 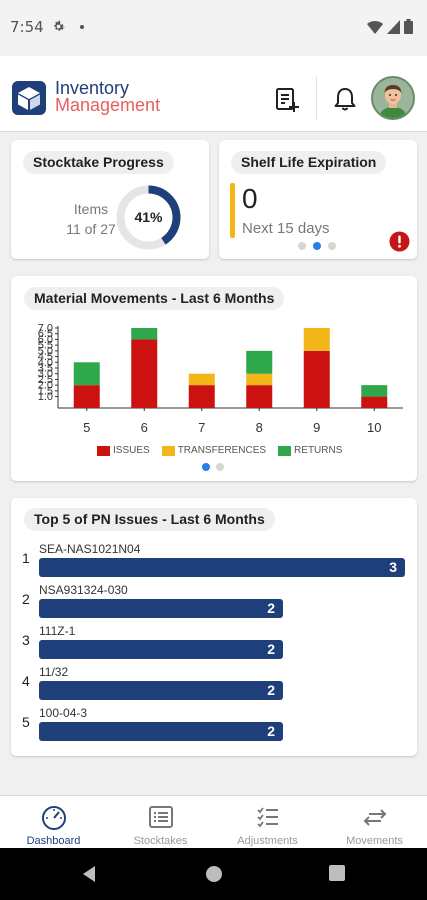 What do you see at coordinates (26, 558) in the screenshot?
I see `pn-rank: 1` at bounding box center [26, 558].